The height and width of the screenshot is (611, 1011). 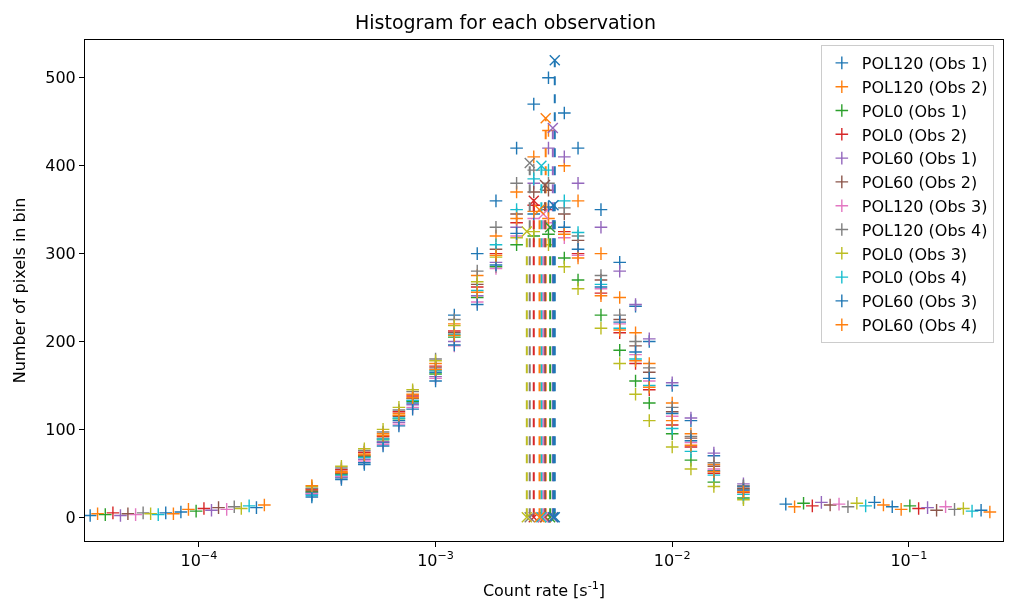 What do you see at coordinates (914, 254) in the screenshot?
I see `legend-label: POL0 (Obs 3)` at bounding box center [914, 254].